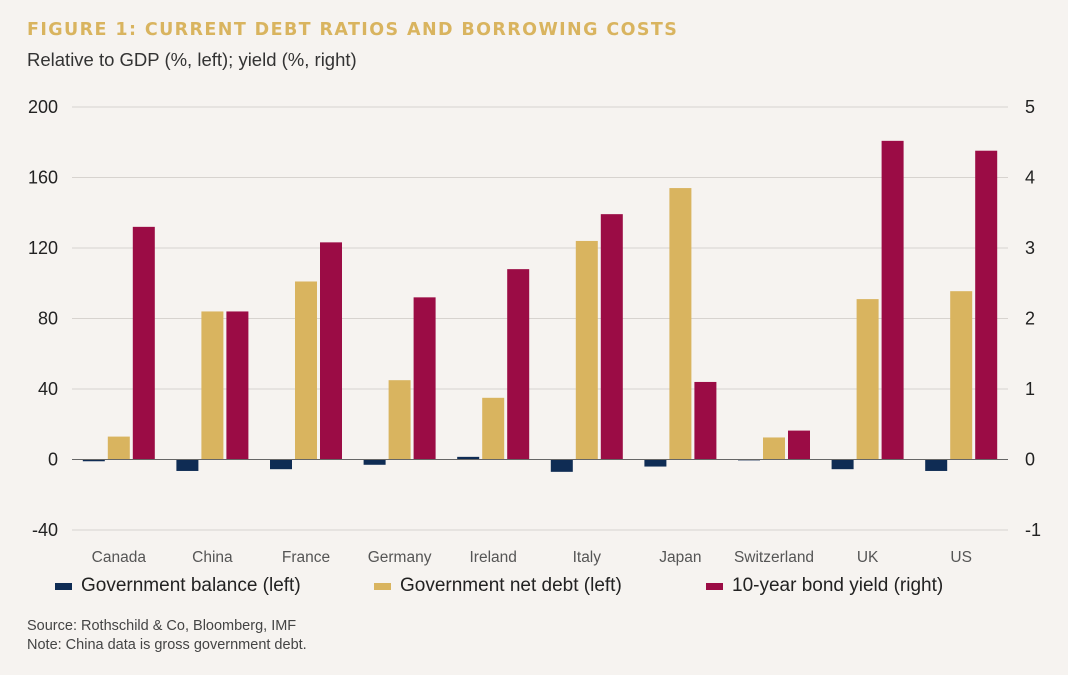  I want to click on left-tick-label: 40, so click(48, 389).